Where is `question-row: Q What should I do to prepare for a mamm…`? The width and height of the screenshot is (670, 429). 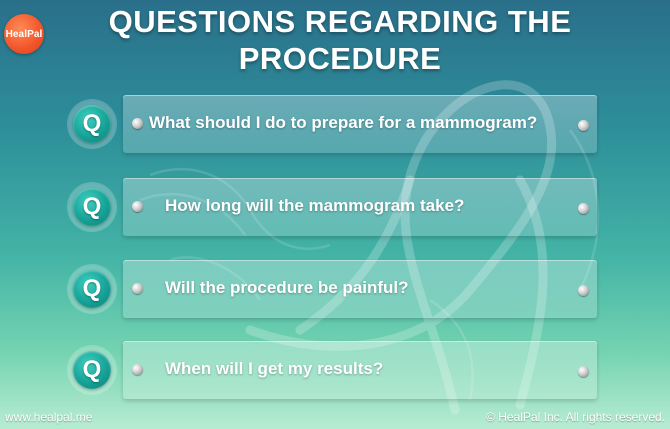
question-row: Q What should I do to prepare for a mamm… is located at coordinates (335, 125).